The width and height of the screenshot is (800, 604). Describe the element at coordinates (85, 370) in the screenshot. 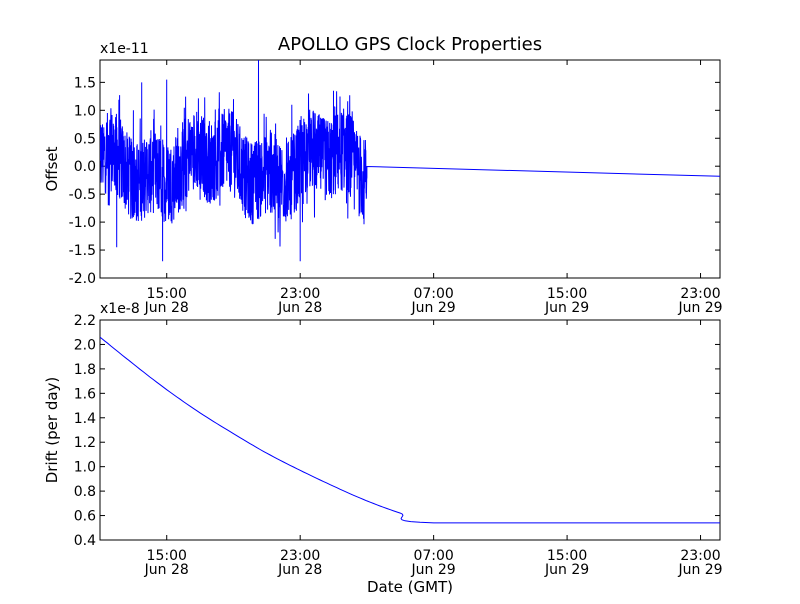

I see `y-tick-label: 1.8` at that location.